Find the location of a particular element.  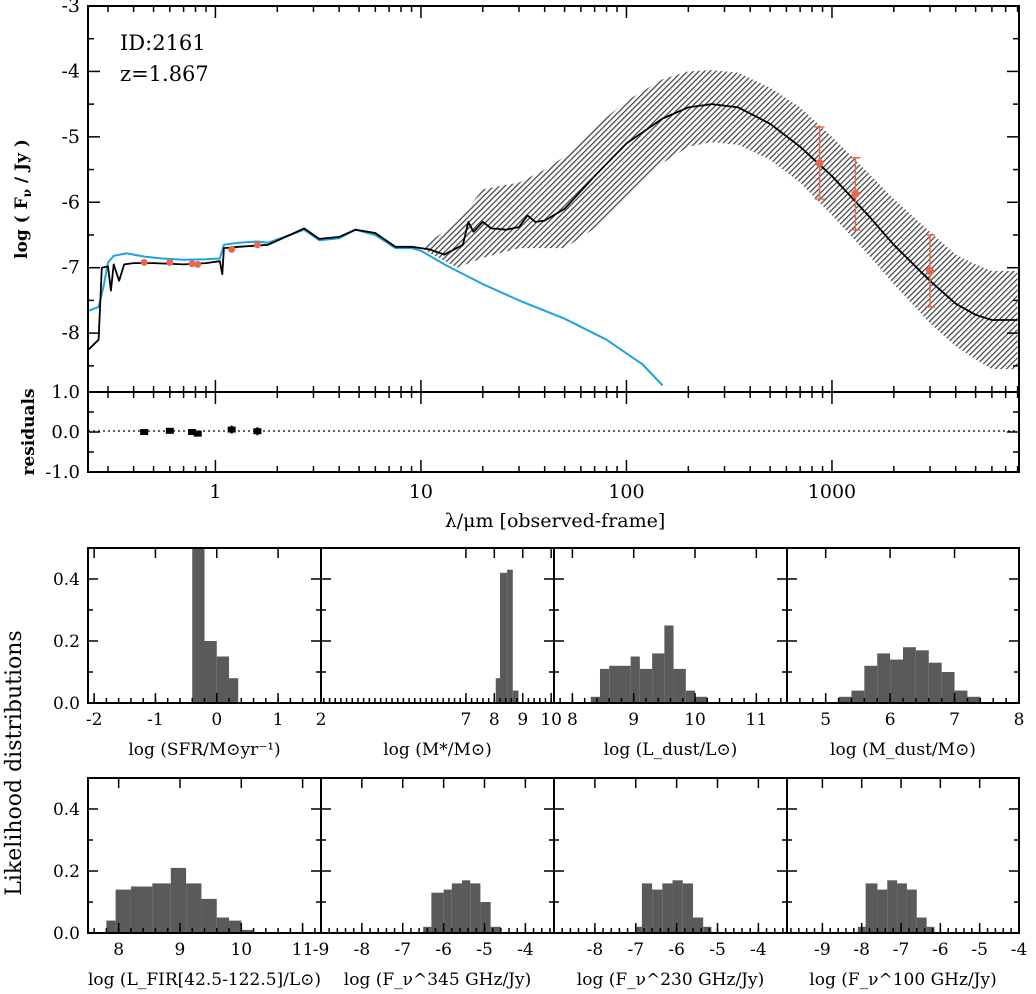

residuals-frame is located at coordinates (553, 432).